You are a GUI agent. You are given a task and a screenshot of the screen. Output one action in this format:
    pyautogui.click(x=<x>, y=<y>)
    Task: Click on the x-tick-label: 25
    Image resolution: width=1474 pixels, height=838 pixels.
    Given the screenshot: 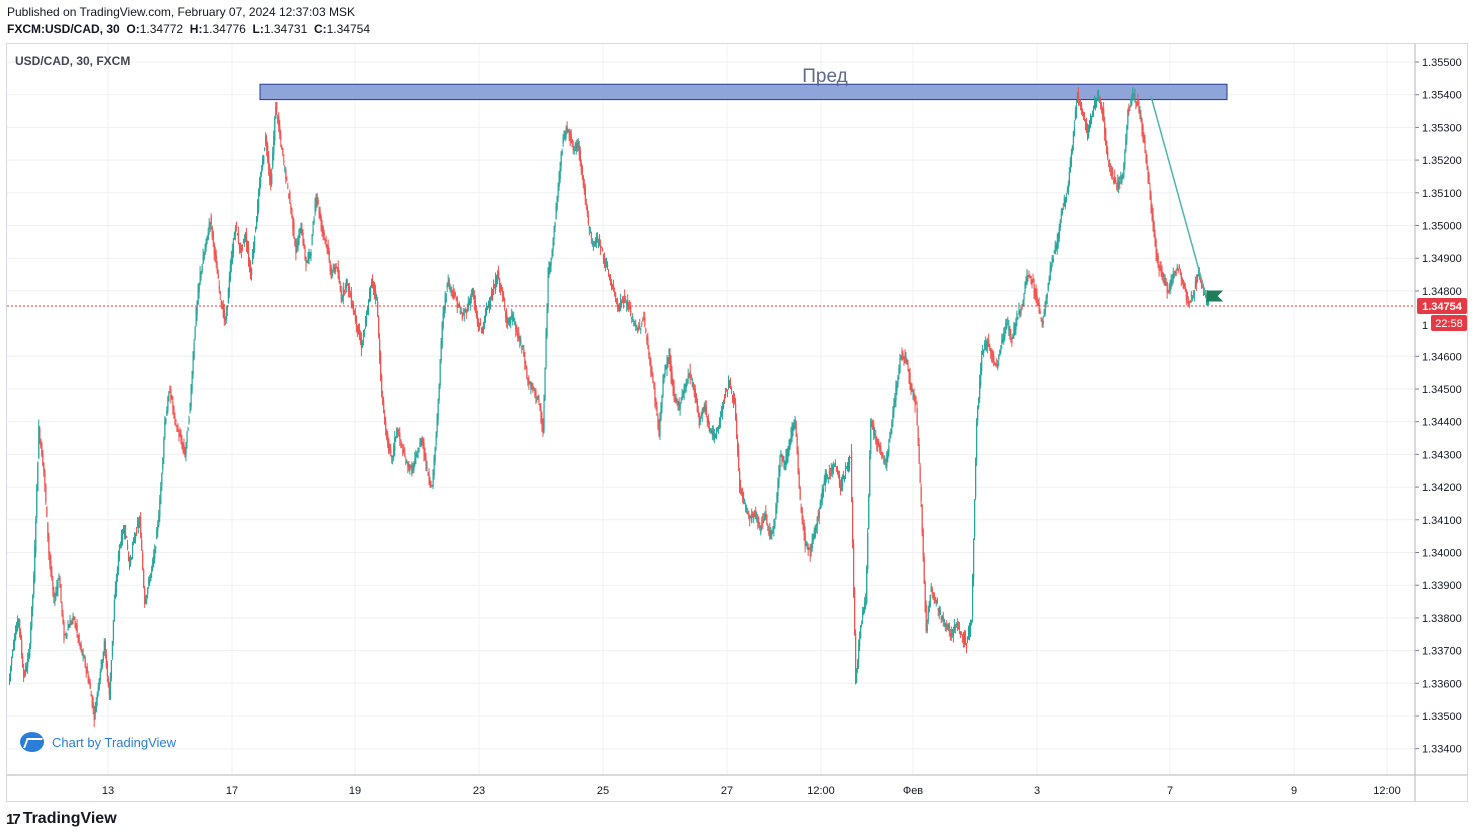 What is the action you would take?
    pyautogui.click(x=603, y=791)
    